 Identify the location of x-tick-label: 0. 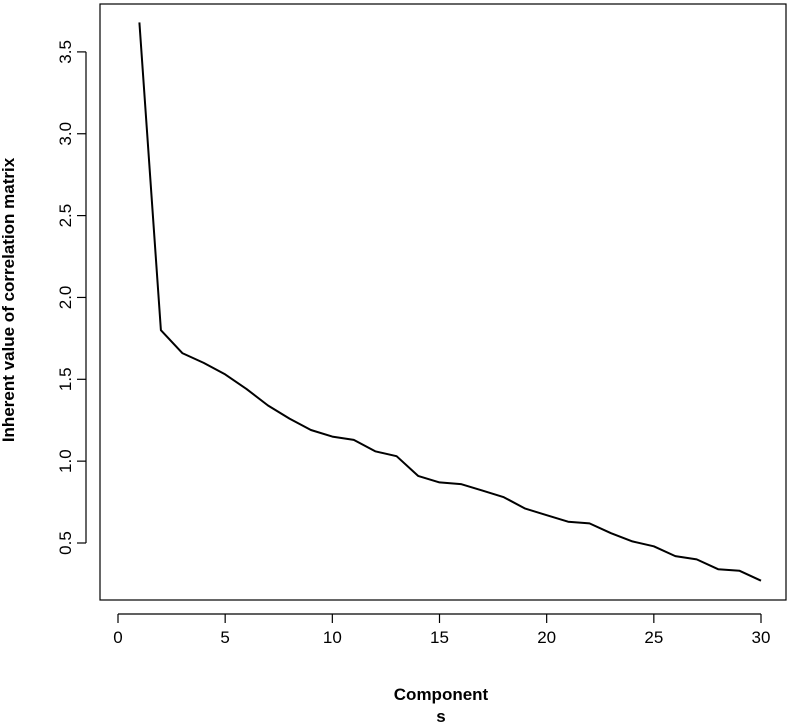
(117, 637).